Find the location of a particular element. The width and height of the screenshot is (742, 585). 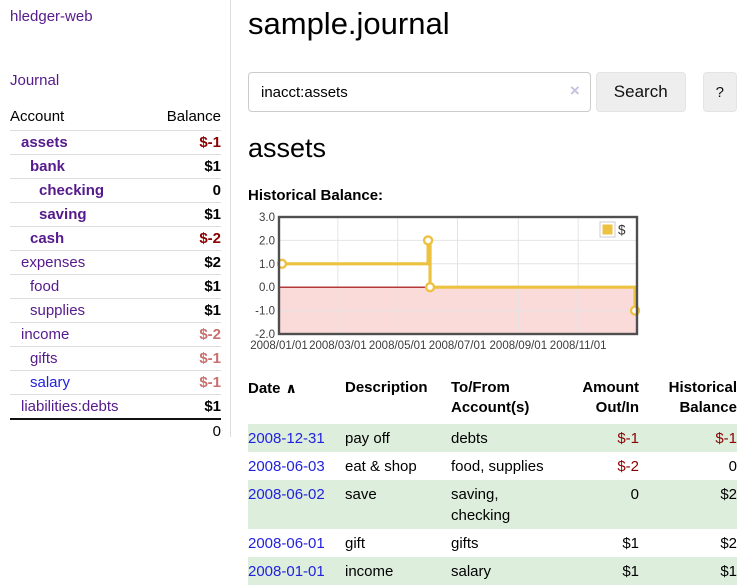

transaction-date-link: 2008-06-03 is located at coordinates (286, 466).